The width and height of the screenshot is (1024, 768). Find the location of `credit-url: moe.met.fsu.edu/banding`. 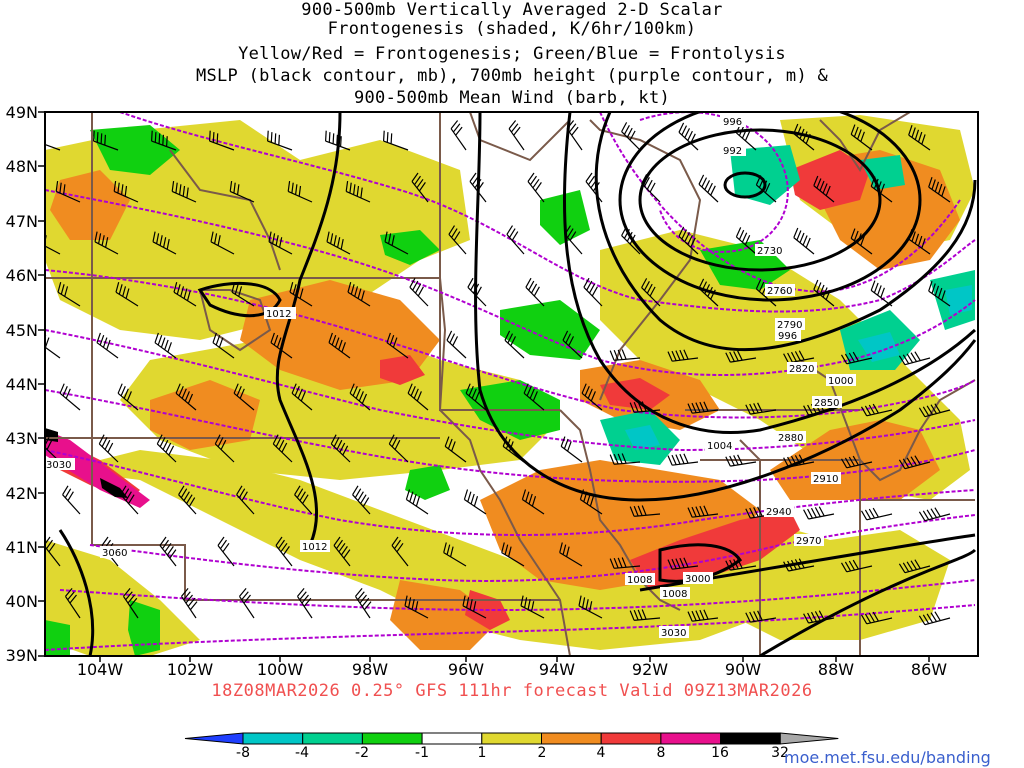

credit-url: moe.met.fsu.edu/banding is located at coordinates (887, 757).